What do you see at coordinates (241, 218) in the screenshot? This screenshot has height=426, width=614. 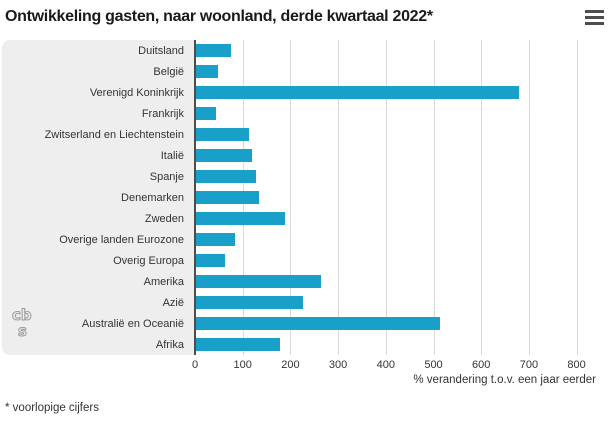 I see `bar-zweden` at bounding box center [241, 218].